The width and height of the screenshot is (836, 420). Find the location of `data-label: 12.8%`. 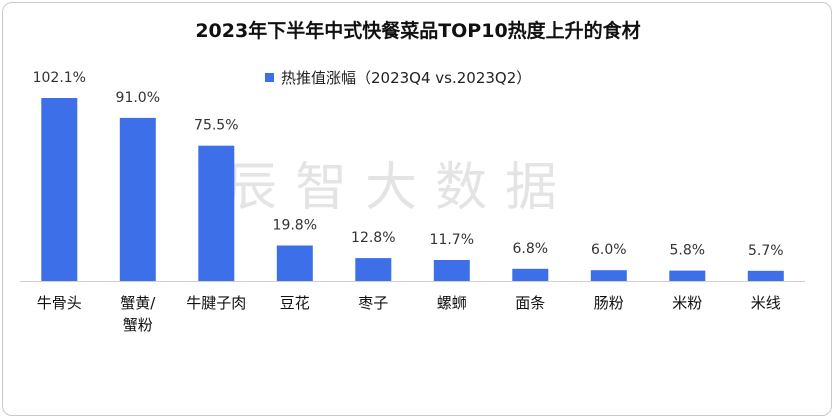

data-label: 12.8% is located at coordinates (373, 238).